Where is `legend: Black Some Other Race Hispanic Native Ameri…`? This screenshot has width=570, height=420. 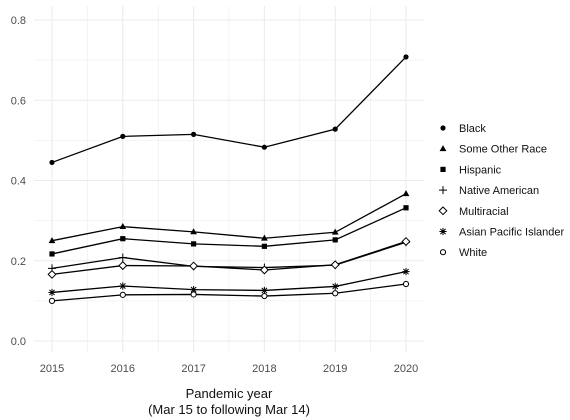
legend: Black Some Other Race Hispanic Native Ameri… is located at coordinates (501, 191).